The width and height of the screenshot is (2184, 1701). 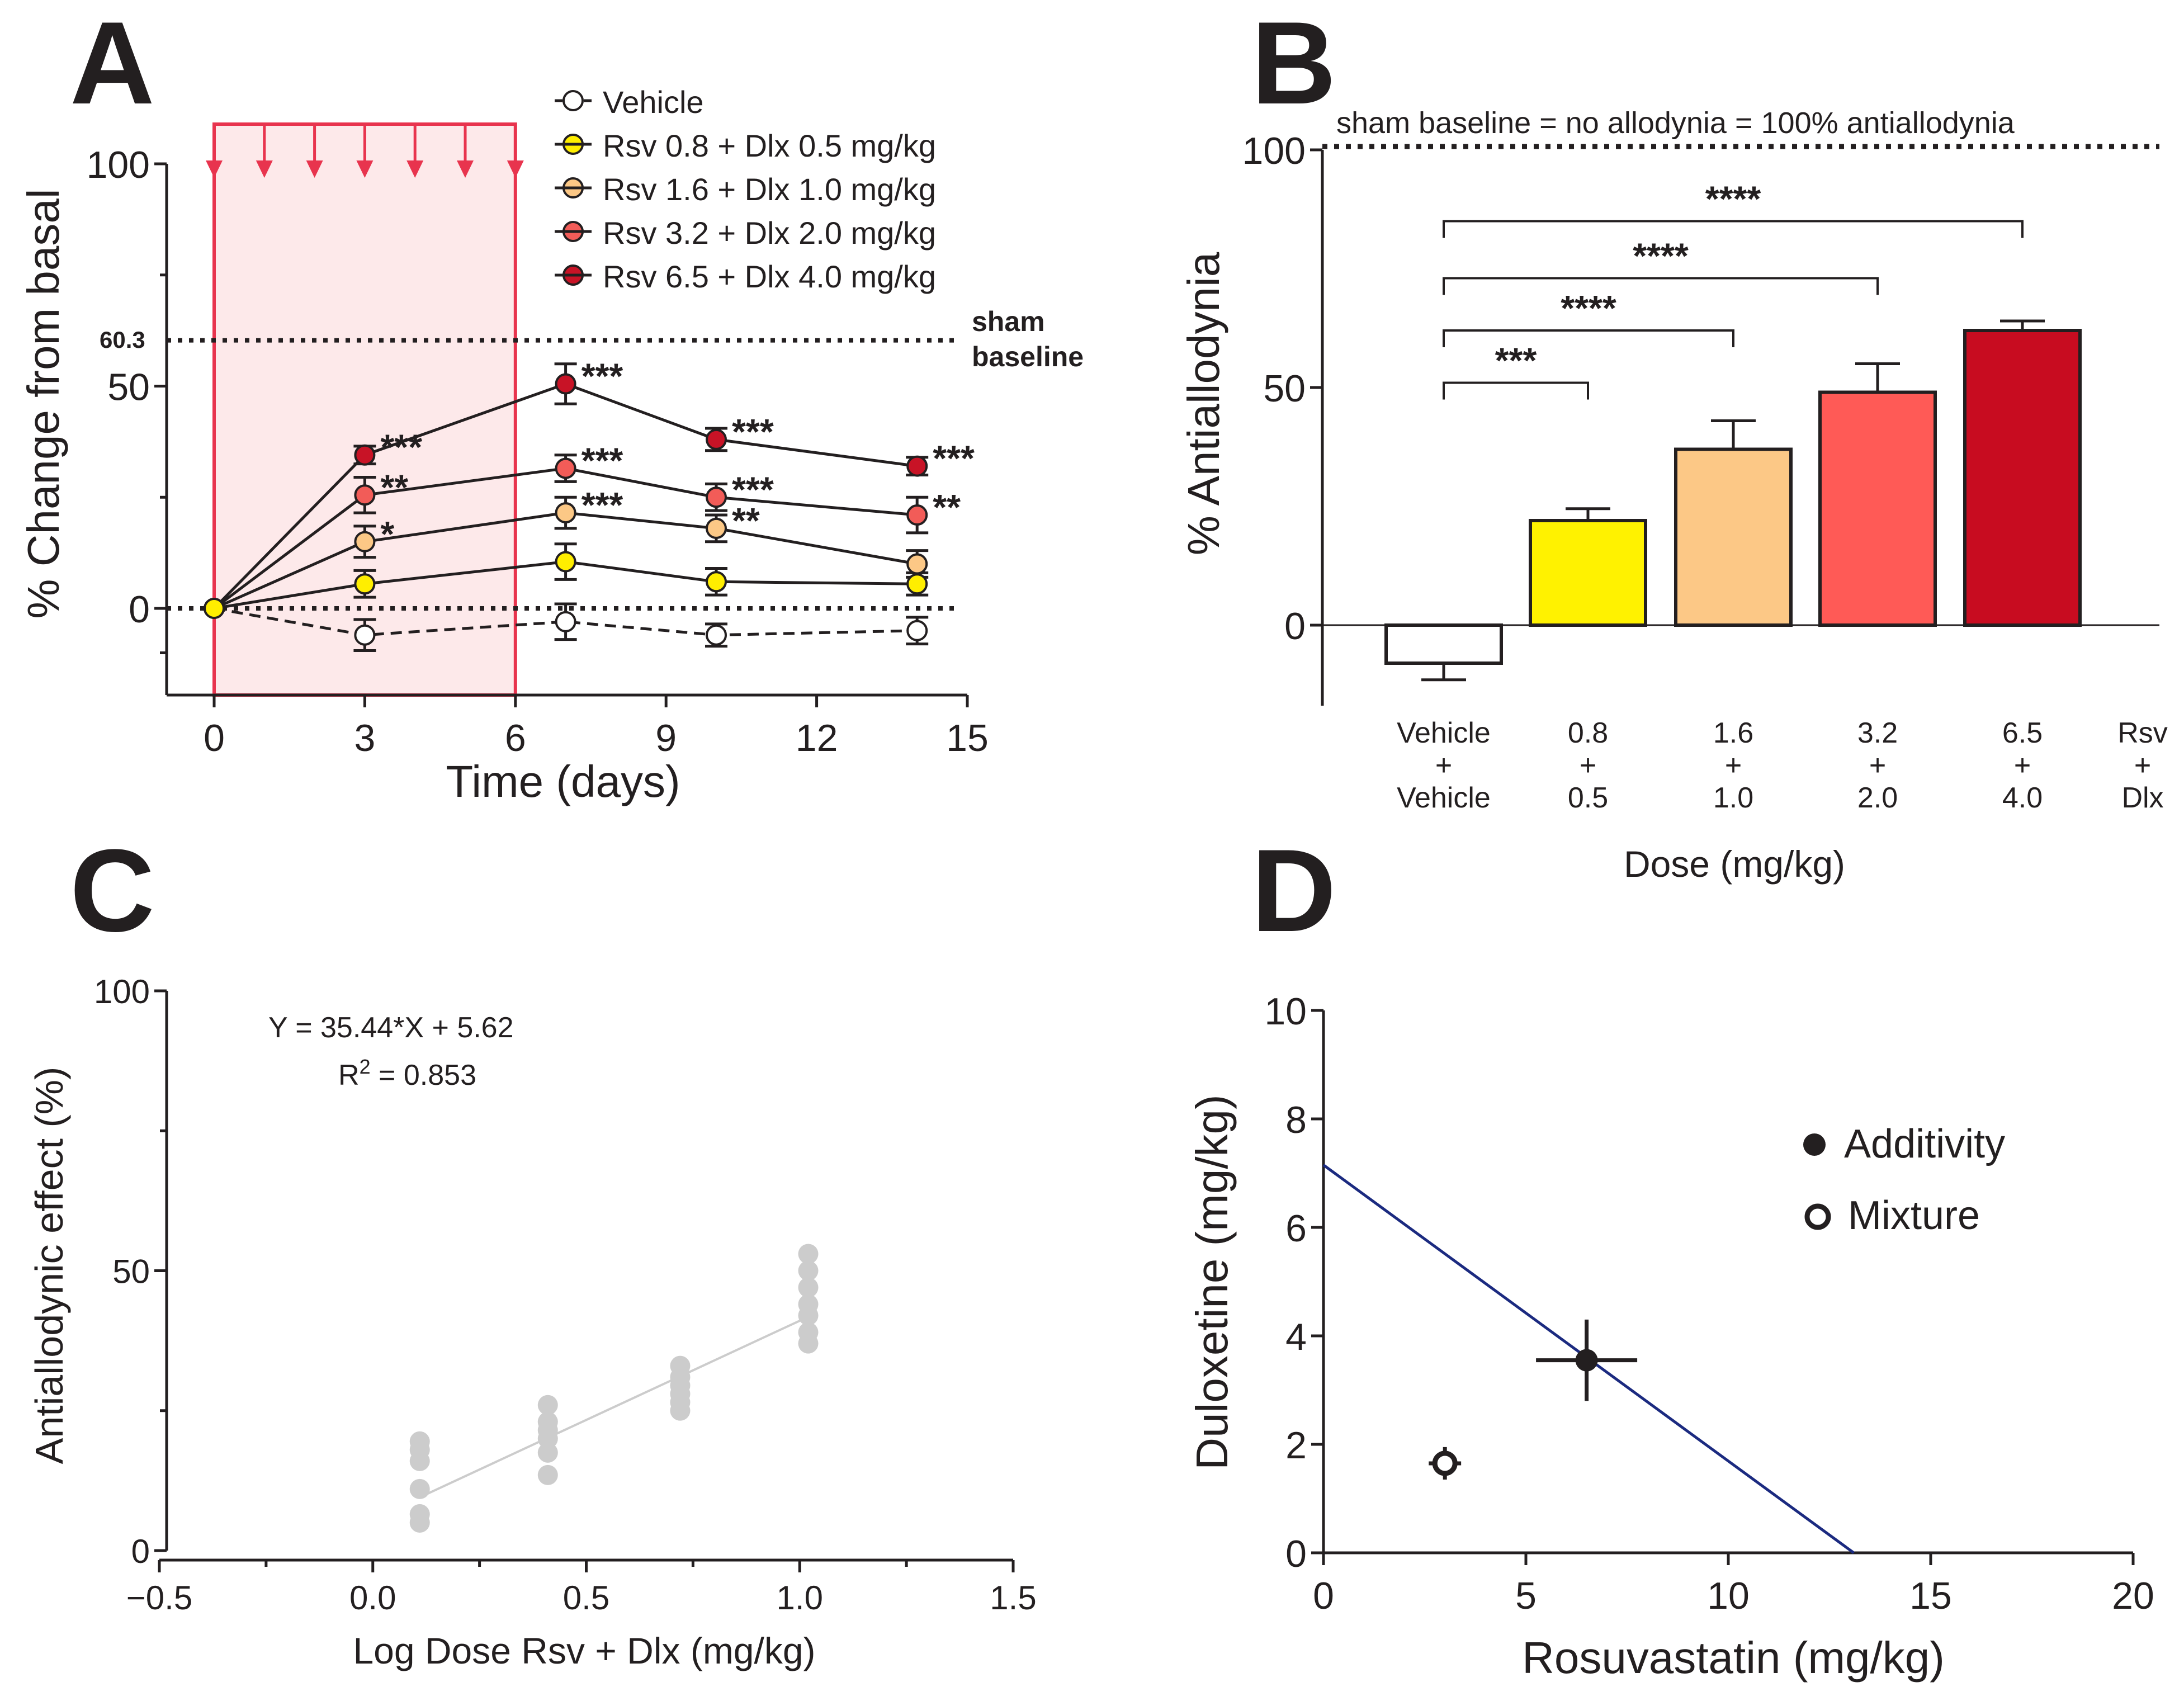 I want to click on panel-c-r2-value: = 0.853, so click(x=423, y=1075).